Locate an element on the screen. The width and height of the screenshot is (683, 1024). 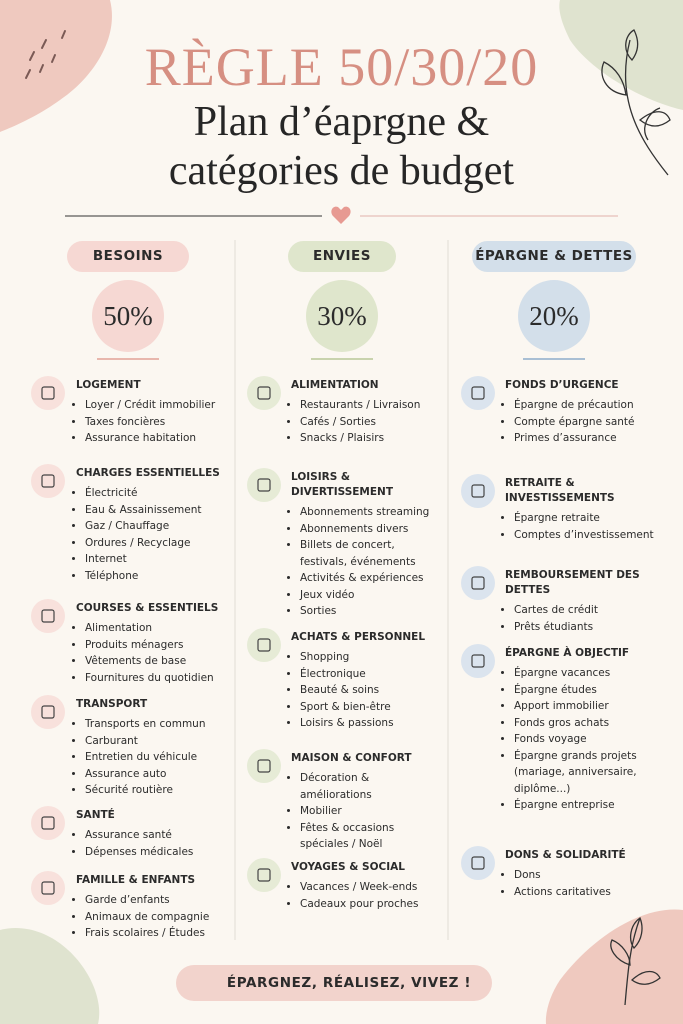
section: DONS & SOLIDARITÉ DonsActions caritatives is located at coordinates (589, 874).